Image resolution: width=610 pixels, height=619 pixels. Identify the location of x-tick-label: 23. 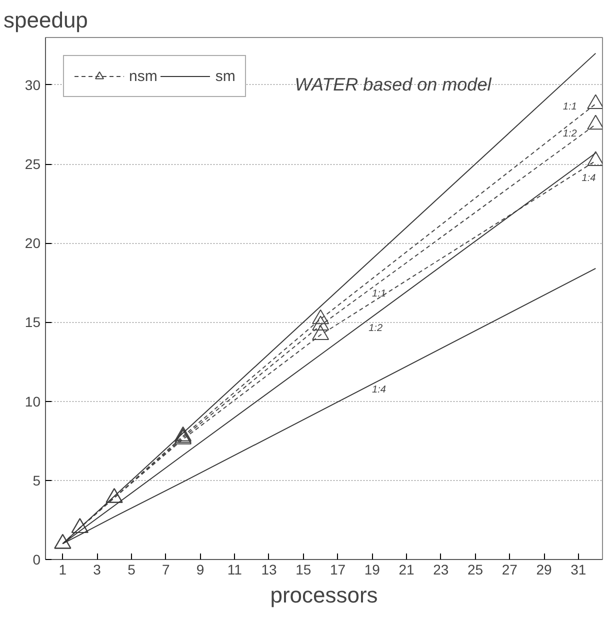
(441, 570).